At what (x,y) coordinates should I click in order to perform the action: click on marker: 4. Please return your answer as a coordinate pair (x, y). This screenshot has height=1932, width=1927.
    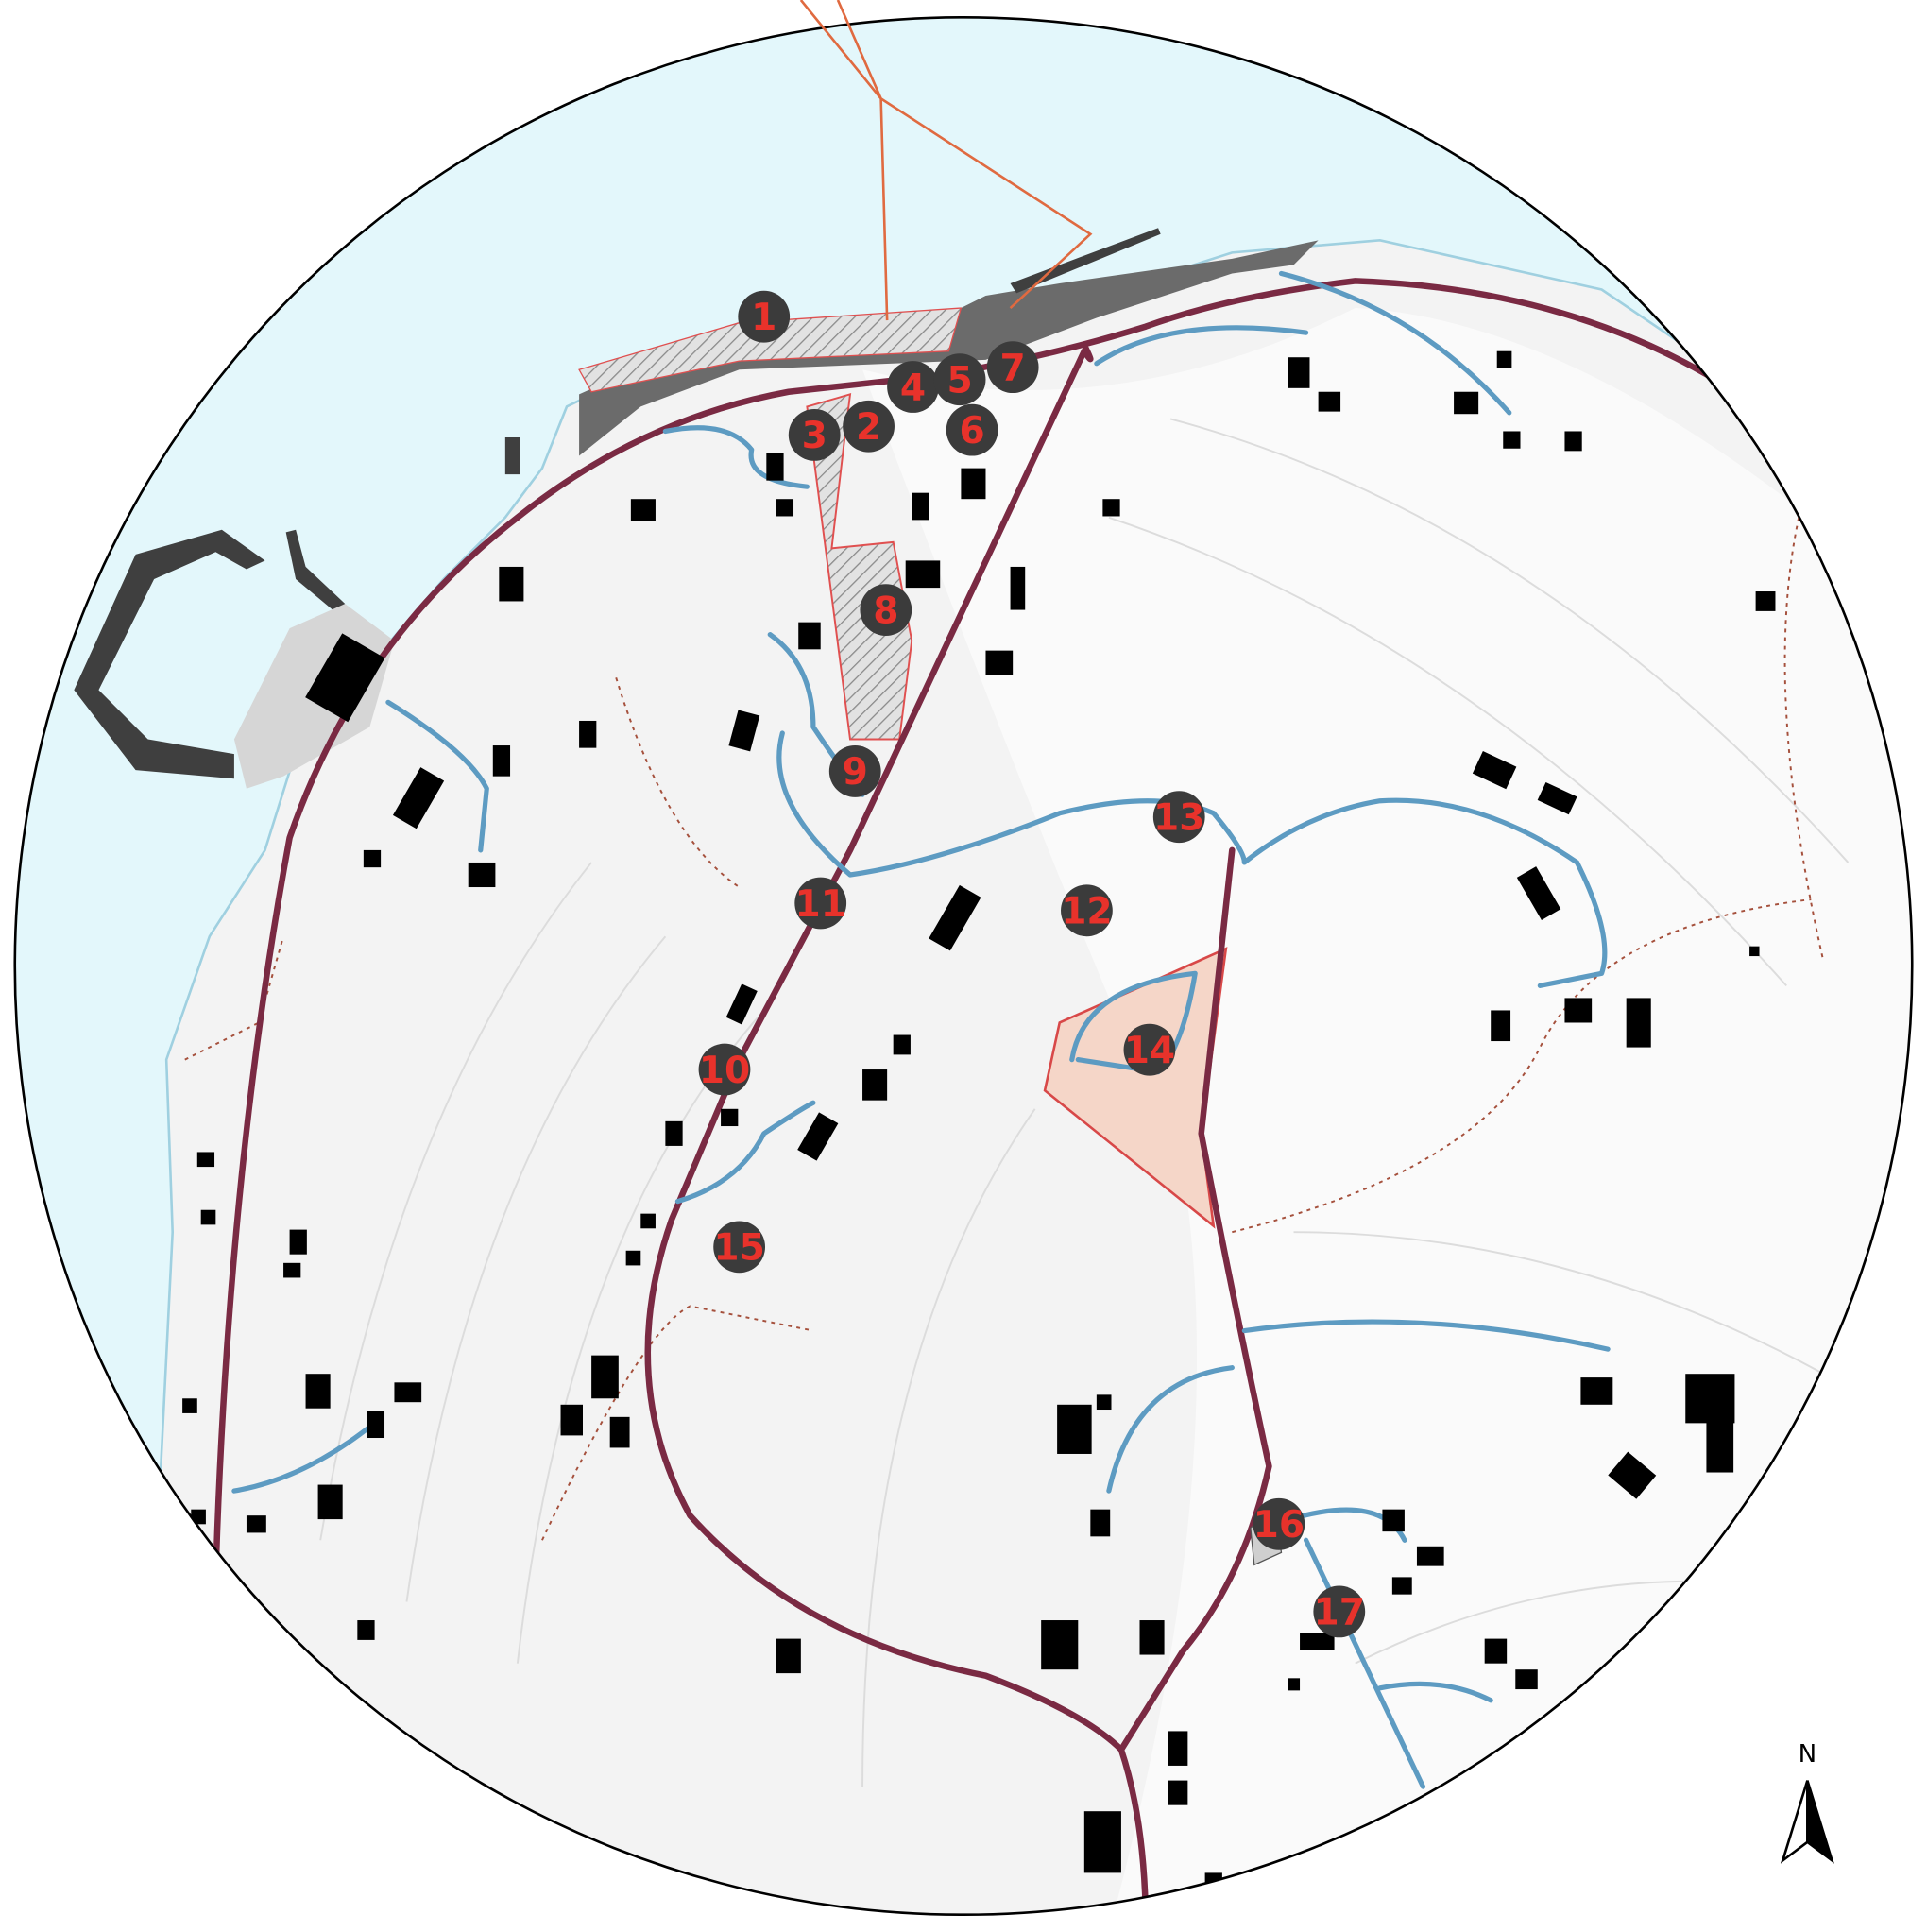
    Looking at the image, I should click on (913, 387).